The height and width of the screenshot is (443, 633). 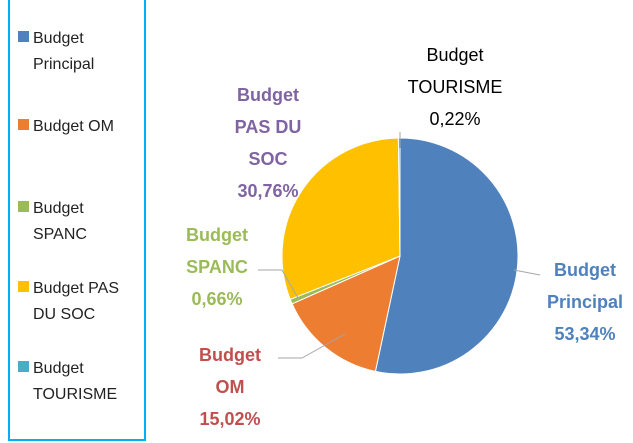 I want to click on legend-label: Budget OM, so click(x=73, y=126).